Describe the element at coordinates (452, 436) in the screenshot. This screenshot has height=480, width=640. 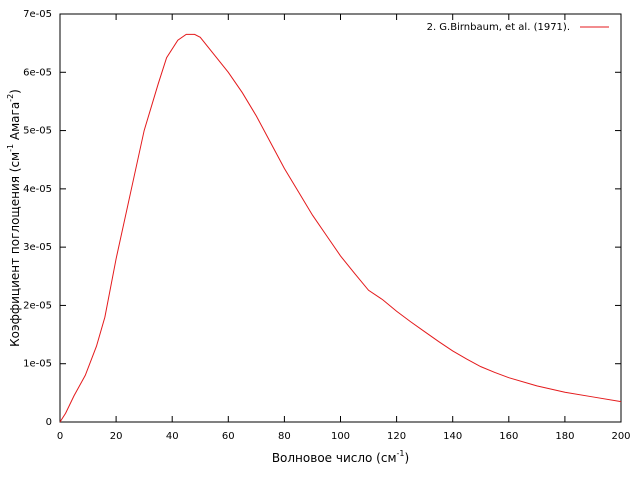
I see `x-tick-label: 140` at that location.